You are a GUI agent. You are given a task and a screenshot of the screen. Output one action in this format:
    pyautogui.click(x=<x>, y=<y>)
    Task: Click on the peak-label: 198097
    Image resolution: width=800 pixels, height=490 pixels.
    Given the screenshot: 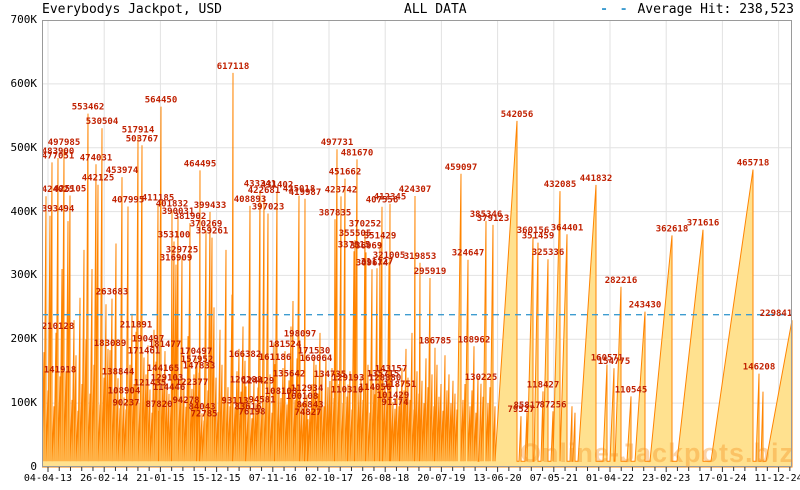 What is the action you would take?
    pyautogui.click(x=300, y=335)
    